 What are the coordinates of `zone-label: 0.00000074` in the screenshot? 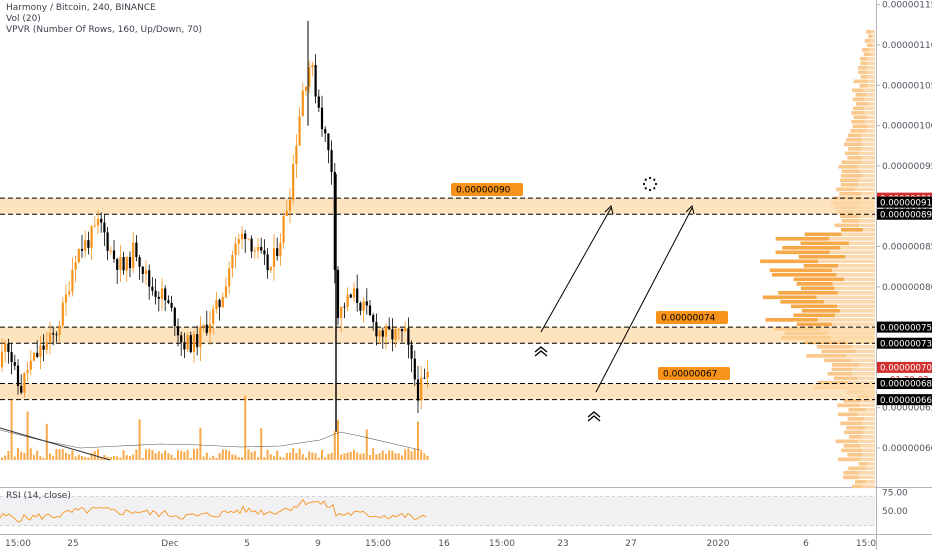 It's located at (692, 317).